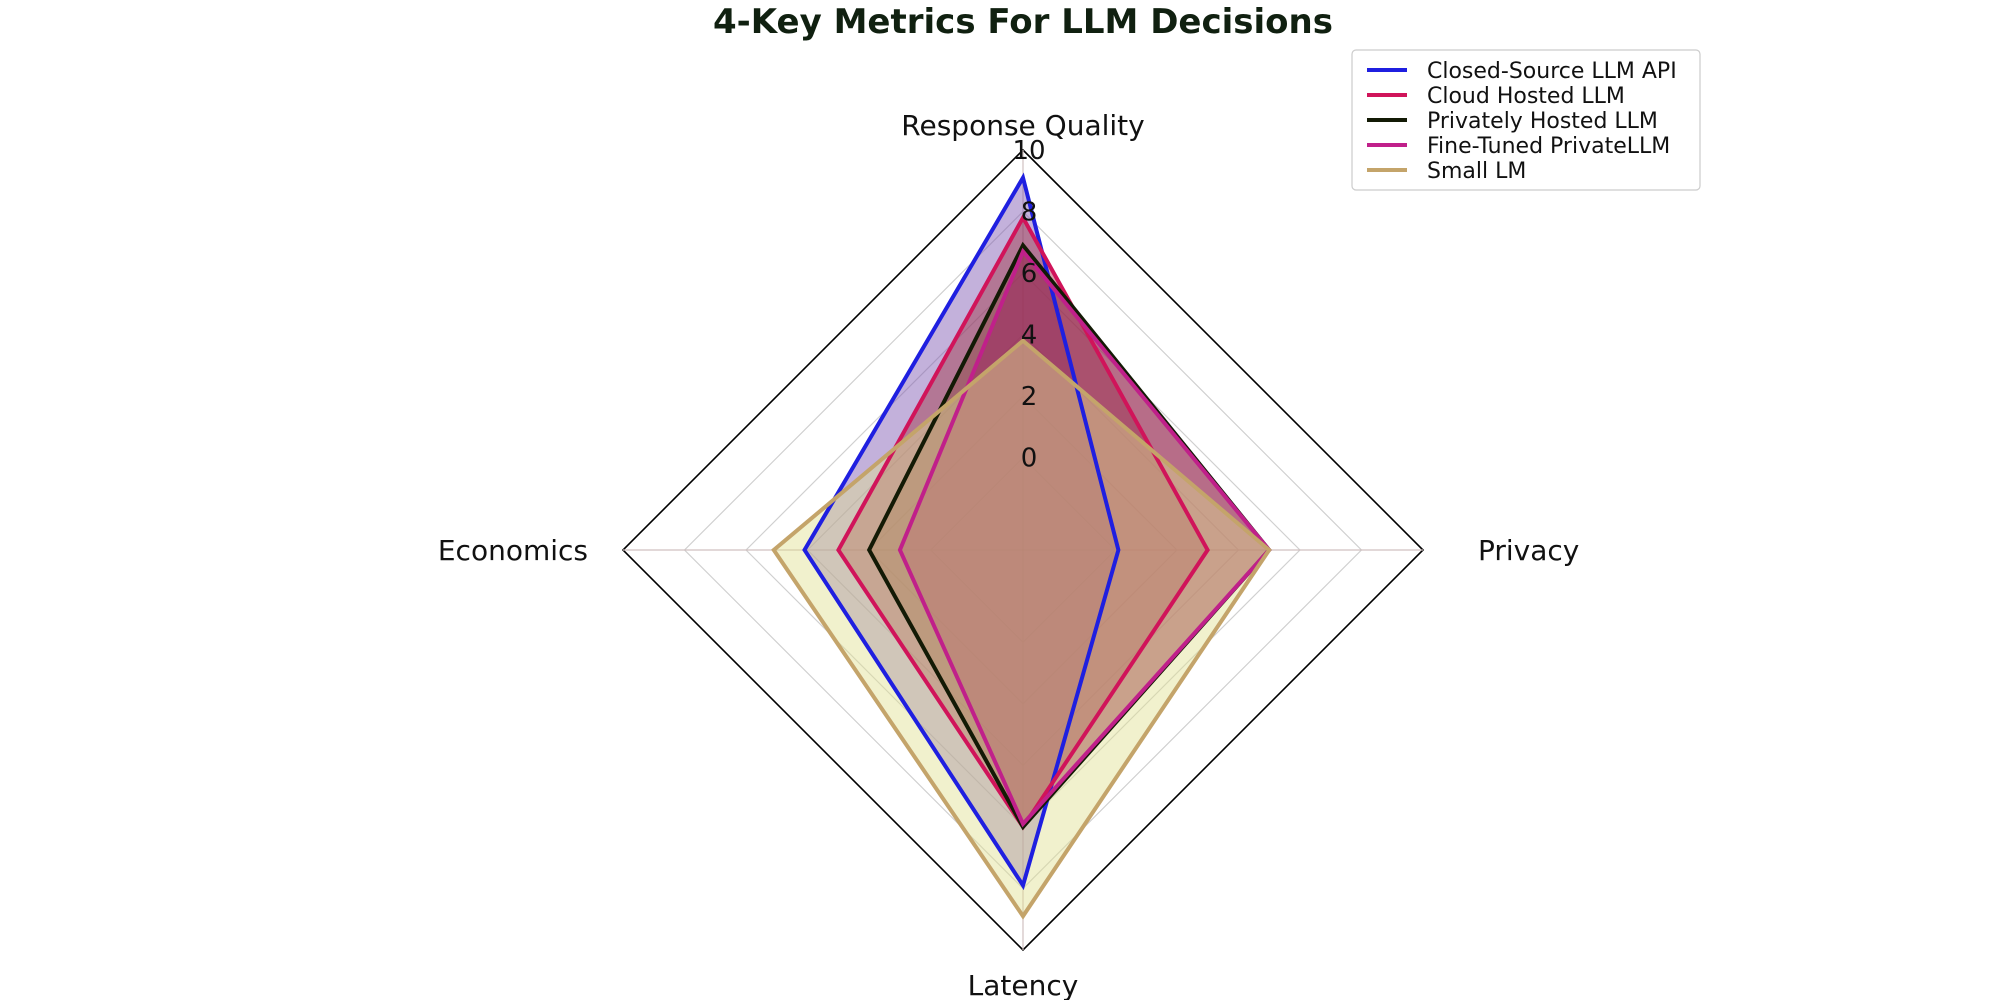  I want to click on axis-label: Economics, so click(513, 550).